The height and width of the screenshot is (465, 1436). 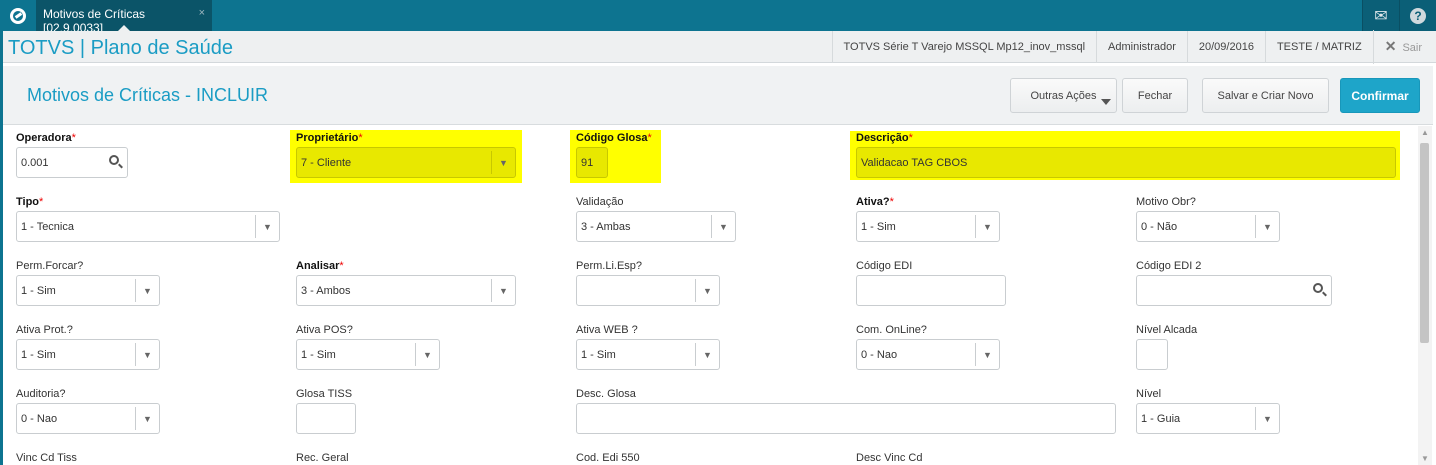 I want to click on save-and-new-button: Salvar e Criar Novo, so click(x=1265, y=95).